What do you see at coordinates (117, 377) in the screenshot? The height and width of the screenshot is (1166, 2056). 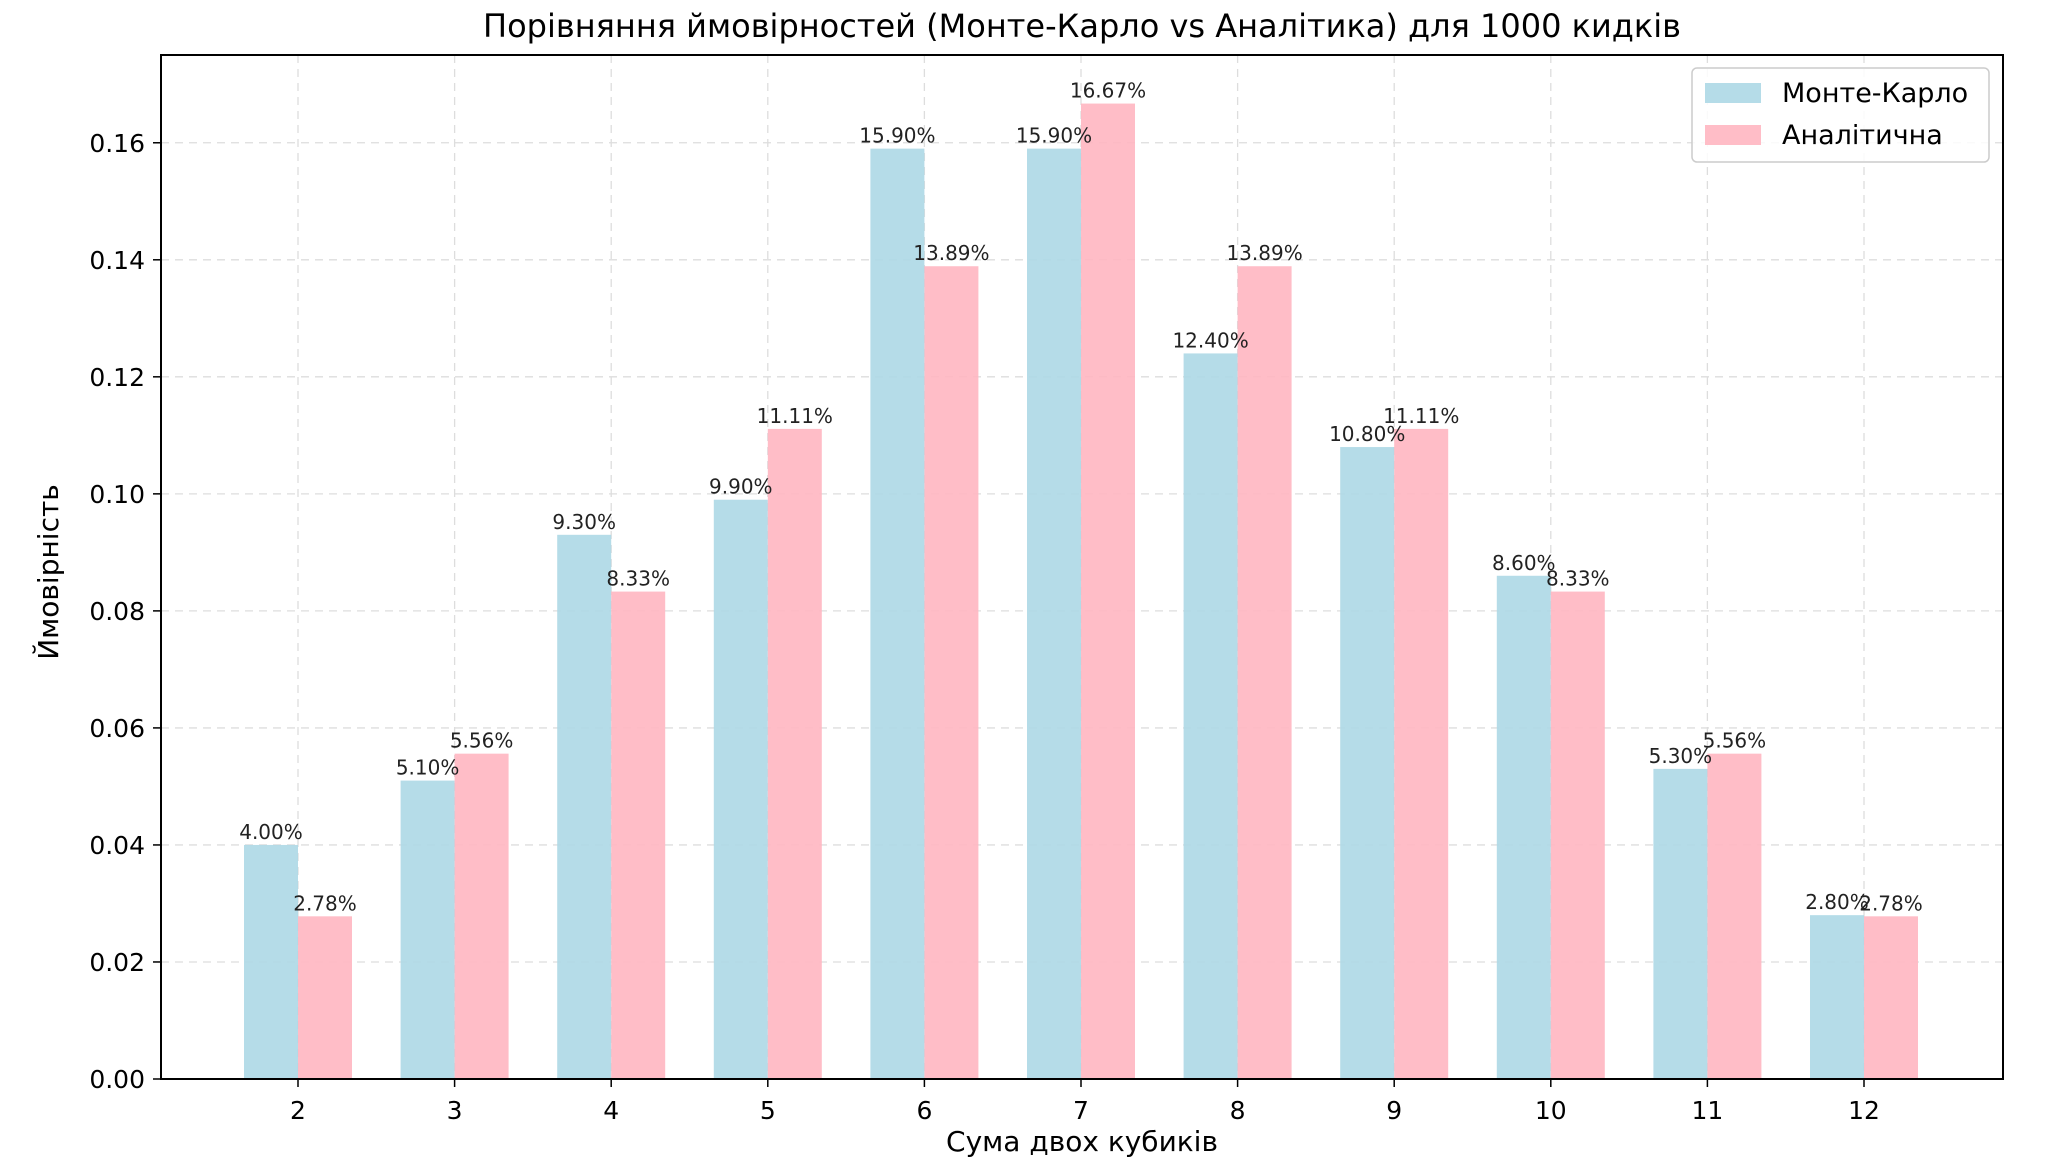 I see `y-tick-label: 0.12` at bounding box center [117, 377].